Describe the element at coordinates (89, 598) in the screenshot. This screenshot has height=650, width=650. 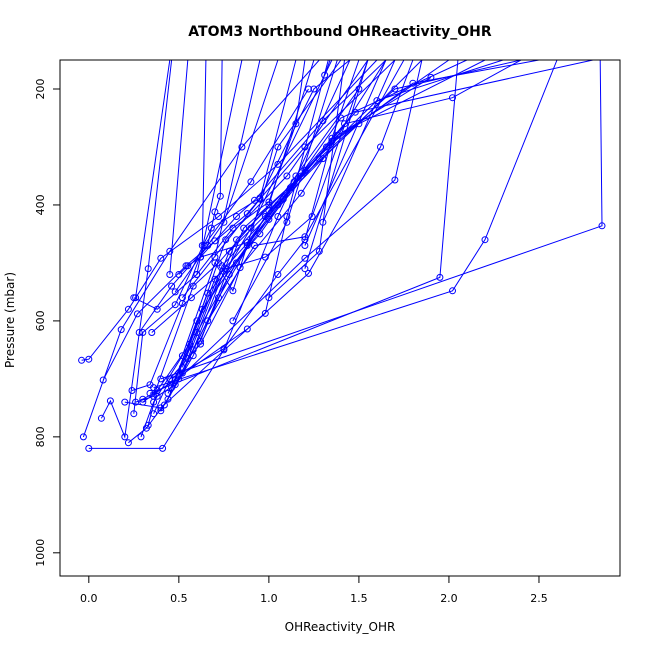
I see `x-tick-label: 0.0` at that location.